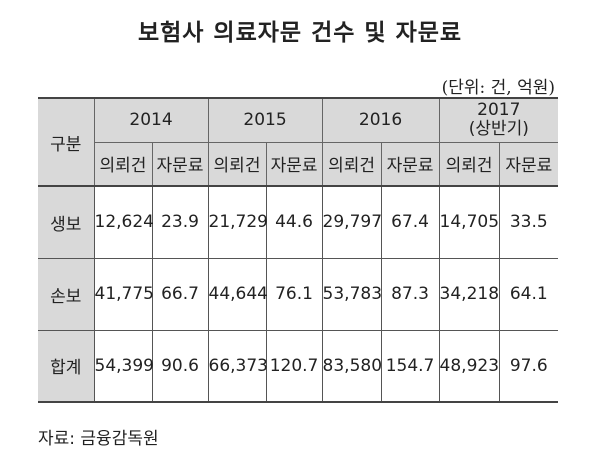 Image resolution: width=600 pixels, height=459 pixels. Describe the element at coordinates (180, 222) in the screenshot. I see `table-cell: 23.9` at that location.